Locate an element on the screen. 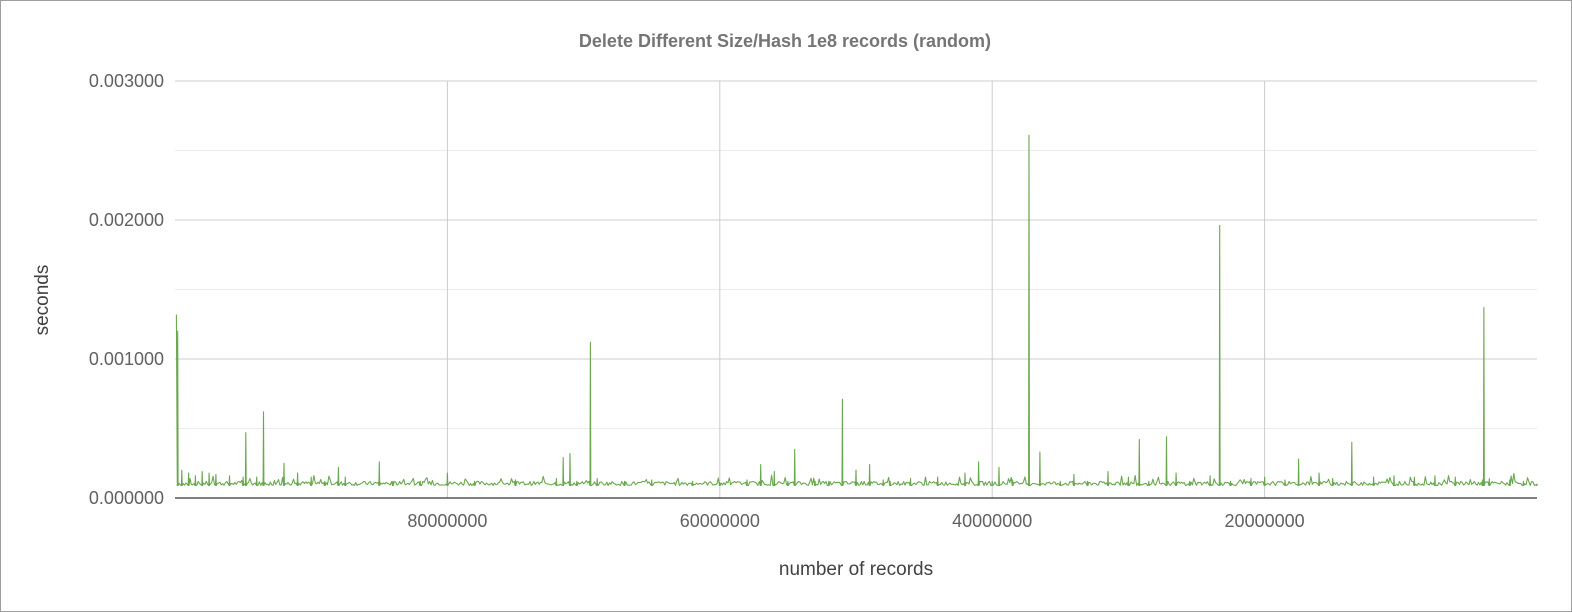  y-tick-label: 0.003000 is located at coordinates (126, 81).